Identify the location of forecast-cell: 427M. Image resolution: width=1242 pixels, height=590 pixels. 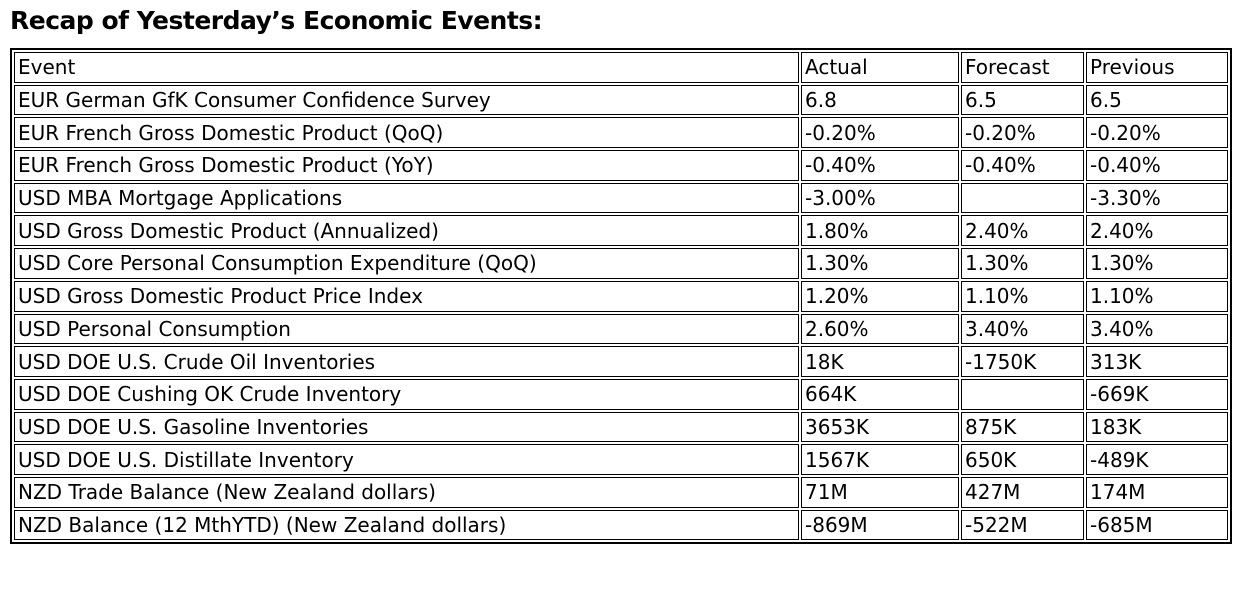
(1022, 492).